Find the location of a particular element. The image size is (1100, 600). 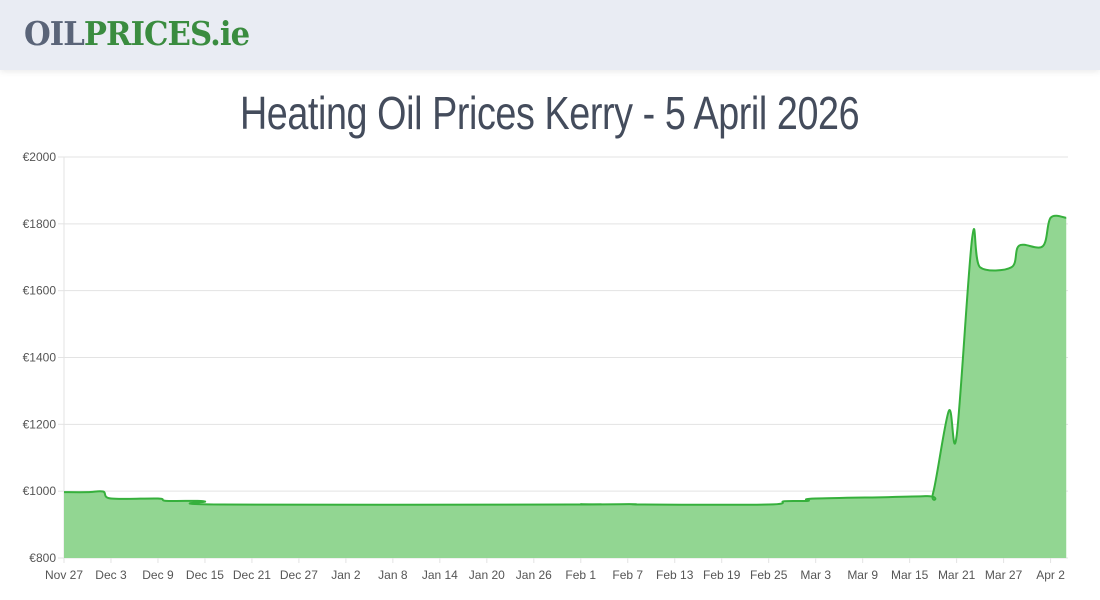

x-tick-label: Feb 13 is located at coordinates (675, 575).